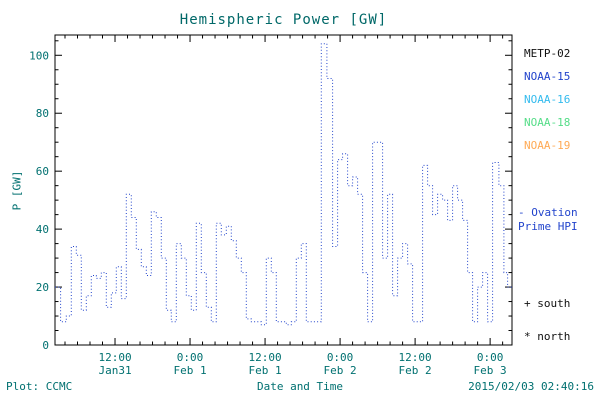 Image resolution: width=600 pixels, height=400 pixels. I want to click on x-tick-date: Jan31, so click(114, 370).